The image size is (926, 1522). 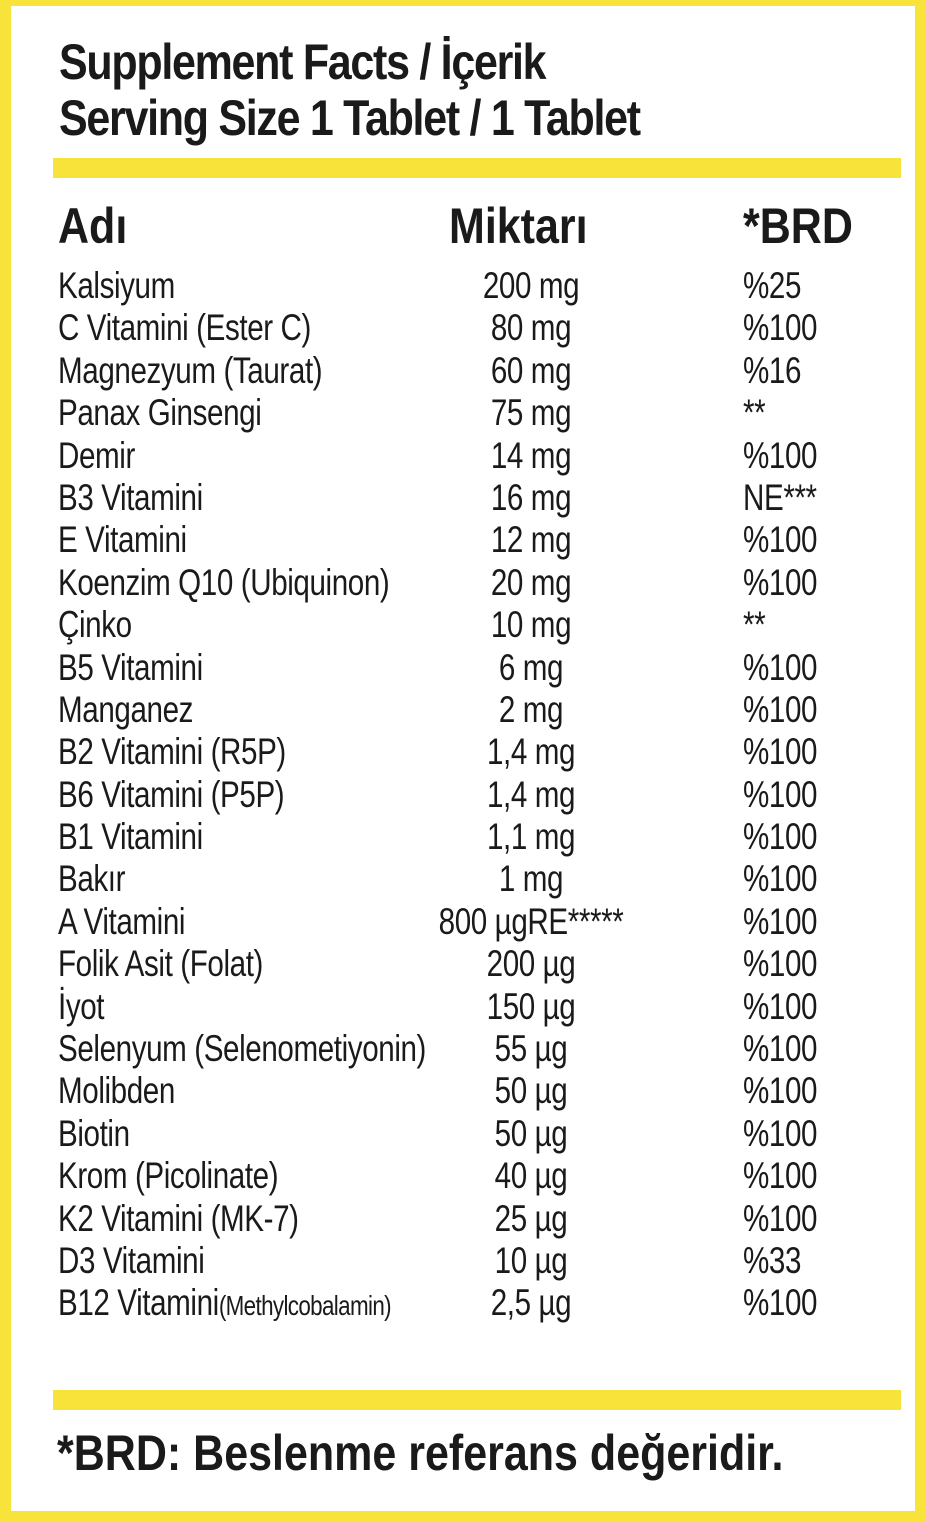 I want to click on ingredient-name-text: D3 Vitamini, so click(x=131, y=1260).